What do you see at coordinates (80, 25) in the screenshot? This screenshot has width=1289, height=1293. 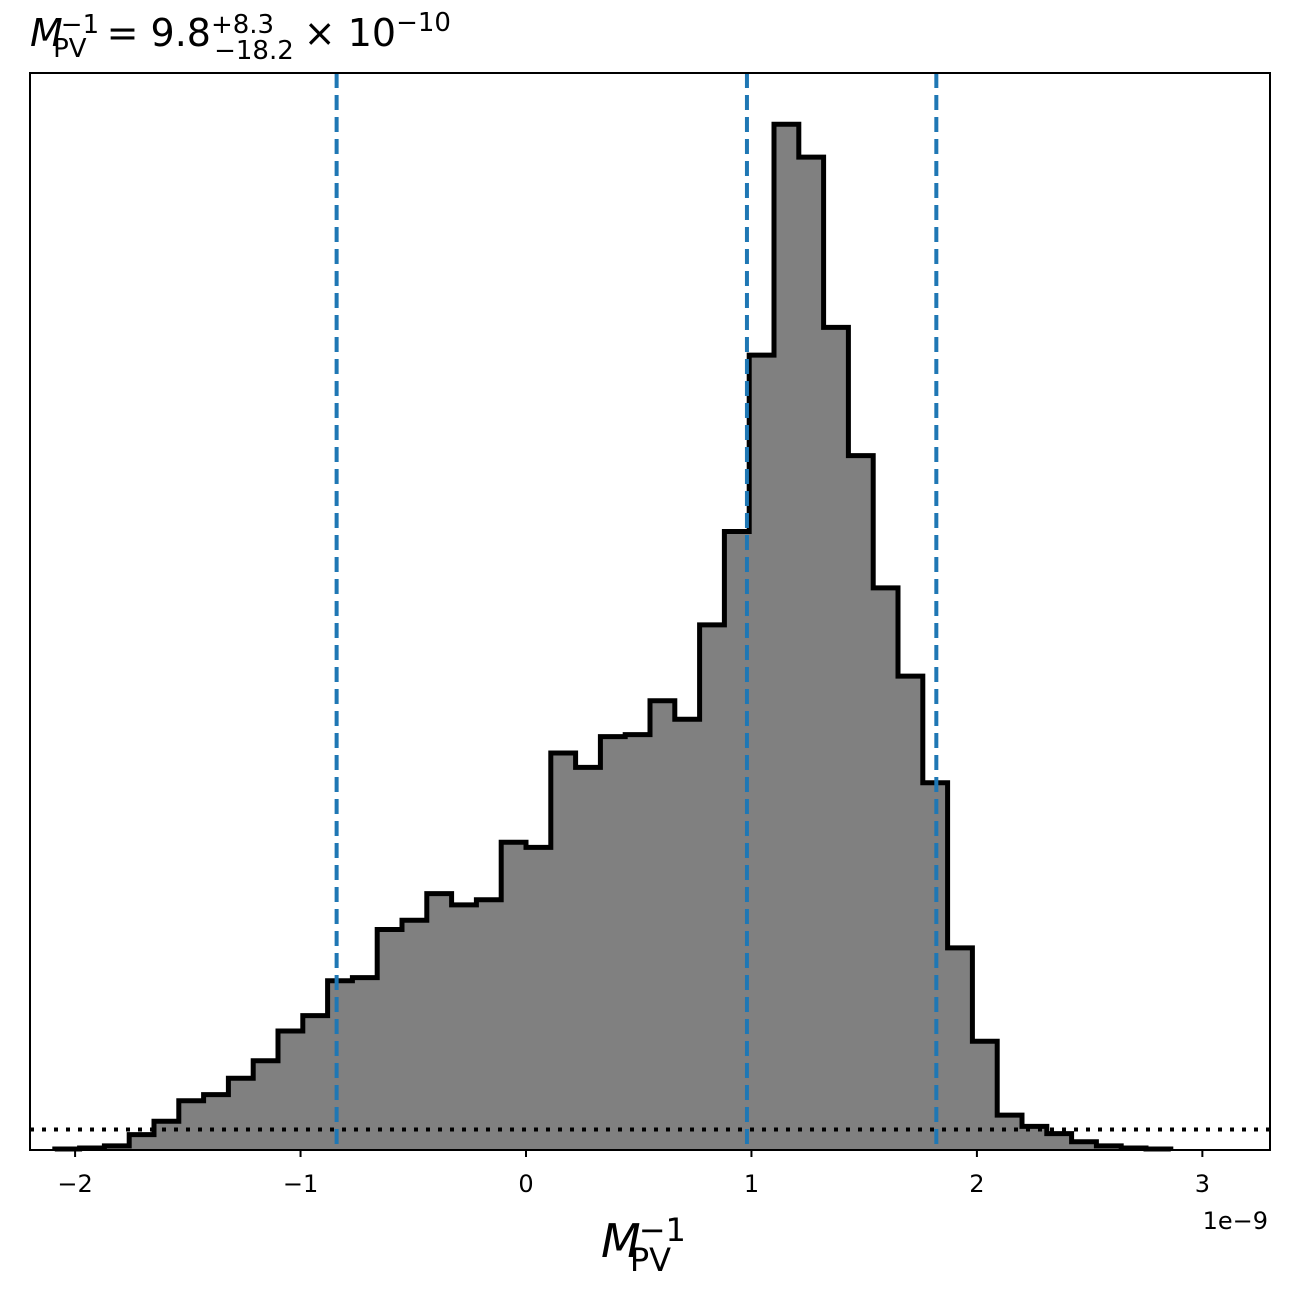 I see `title-symbol-sup: −1` at bounding box center [80, 25].